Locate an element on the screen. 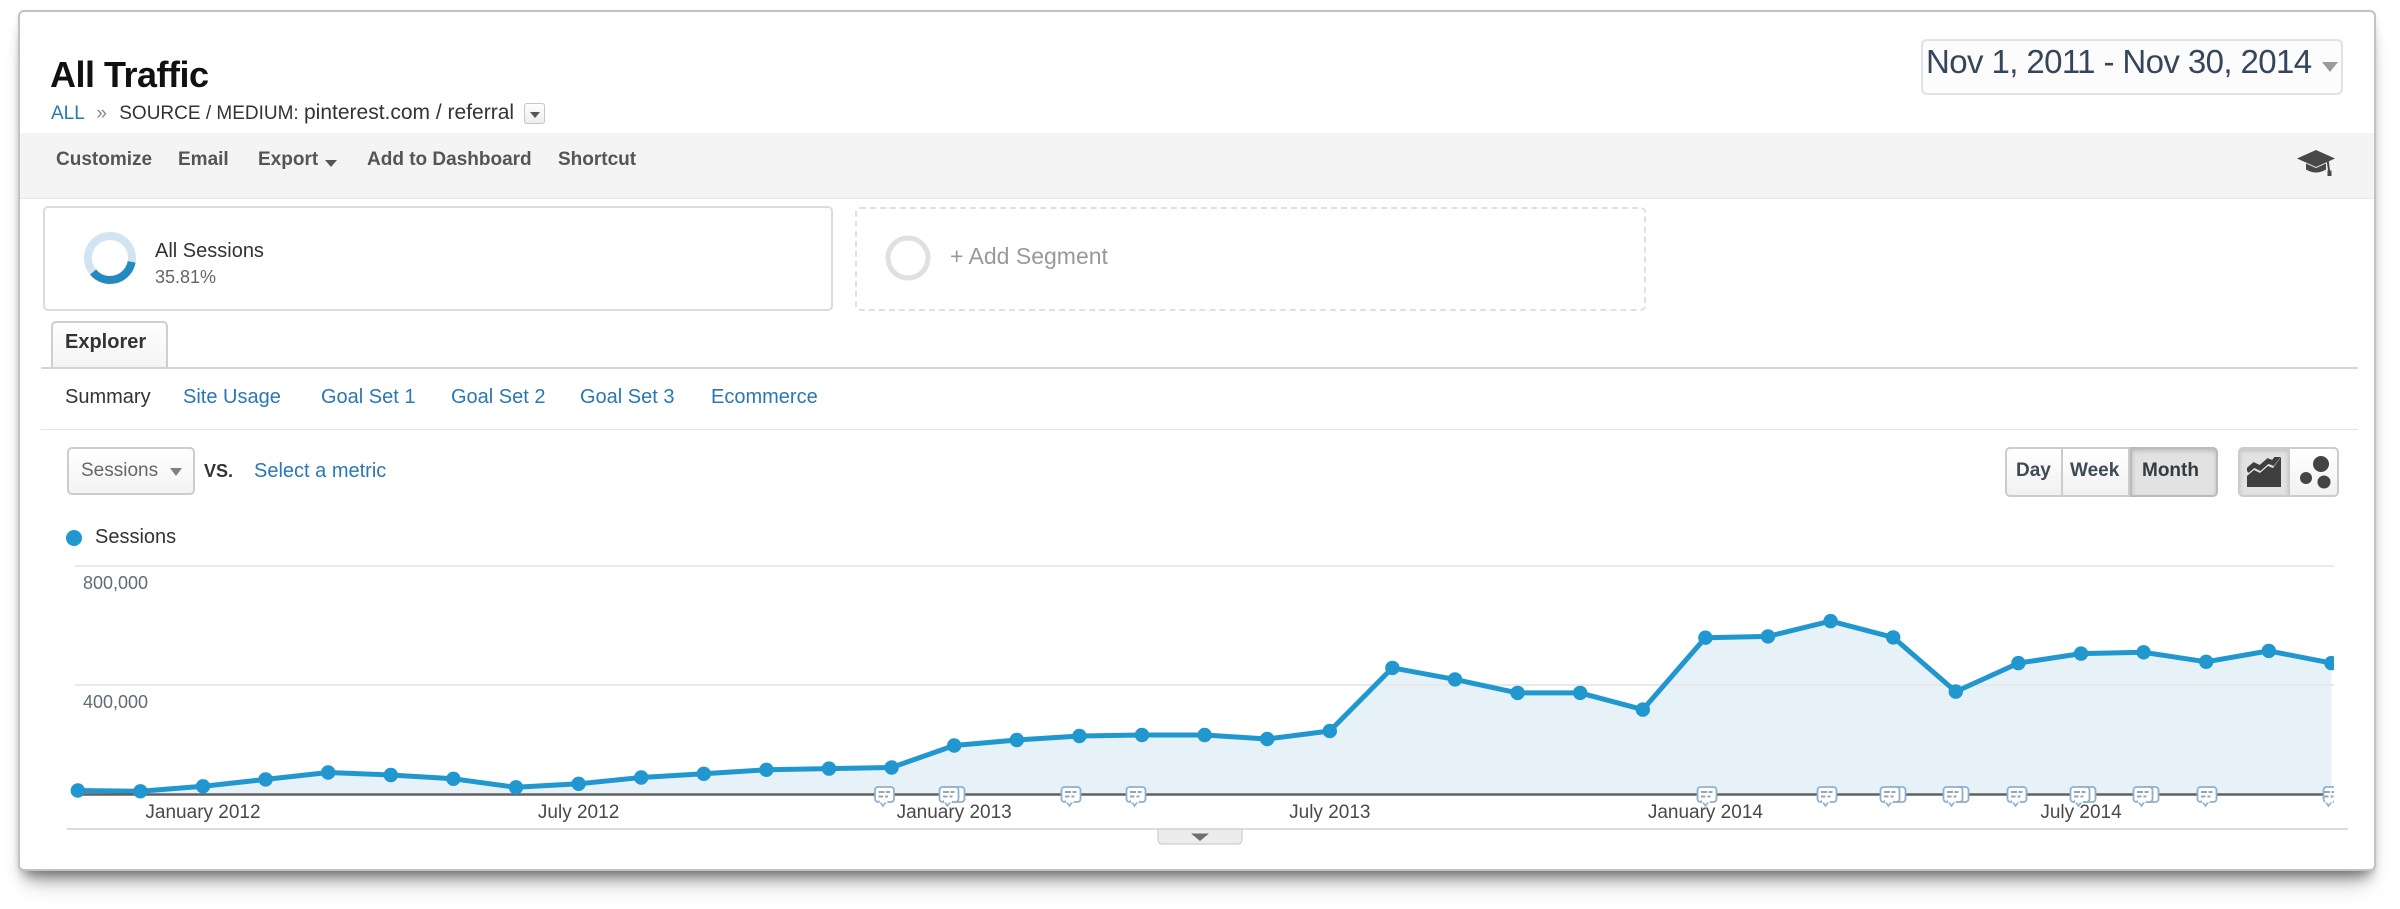 Image resolution: width=2400 pixels, height=909 pixels. svg-text: July 2013 is located at coordinates (1329, 812).